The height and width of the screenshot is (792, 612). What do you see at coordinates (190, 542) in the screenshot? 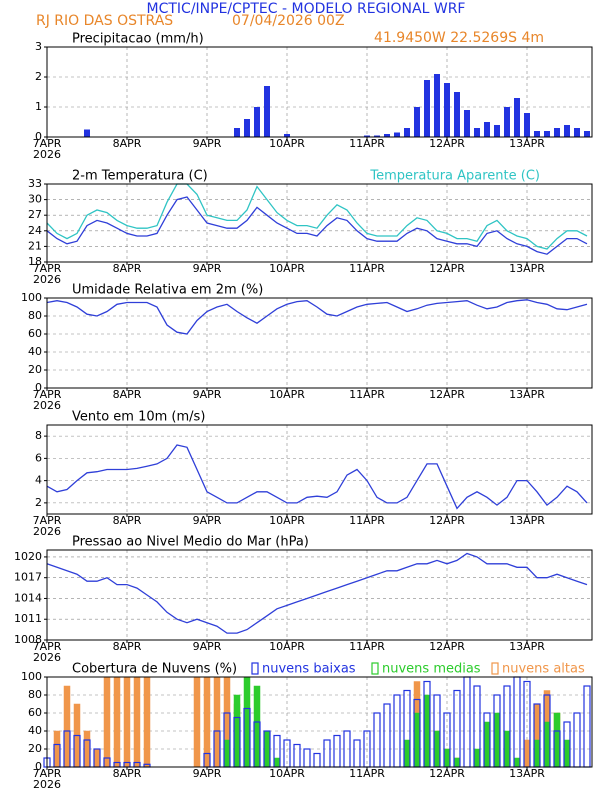
I see `panel-title: Pressao ao Nivel Medio do Mar (hPa)` at bounding box center [190, 542].